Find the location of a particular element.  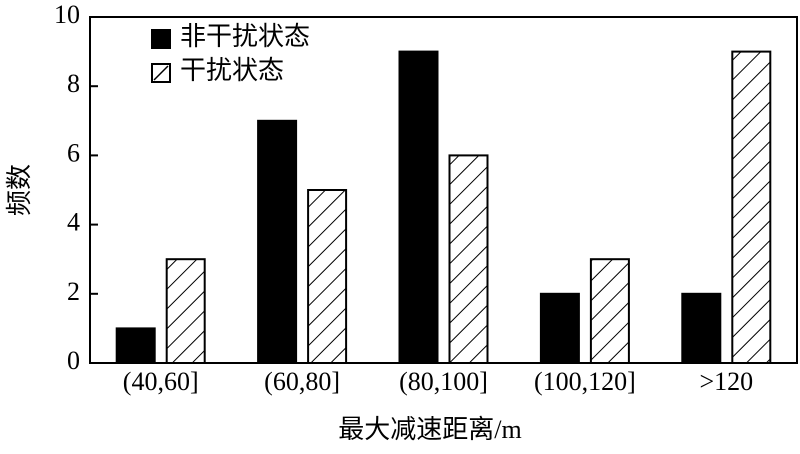

y-tick-label: 6 is located at coordinates (73, 152).